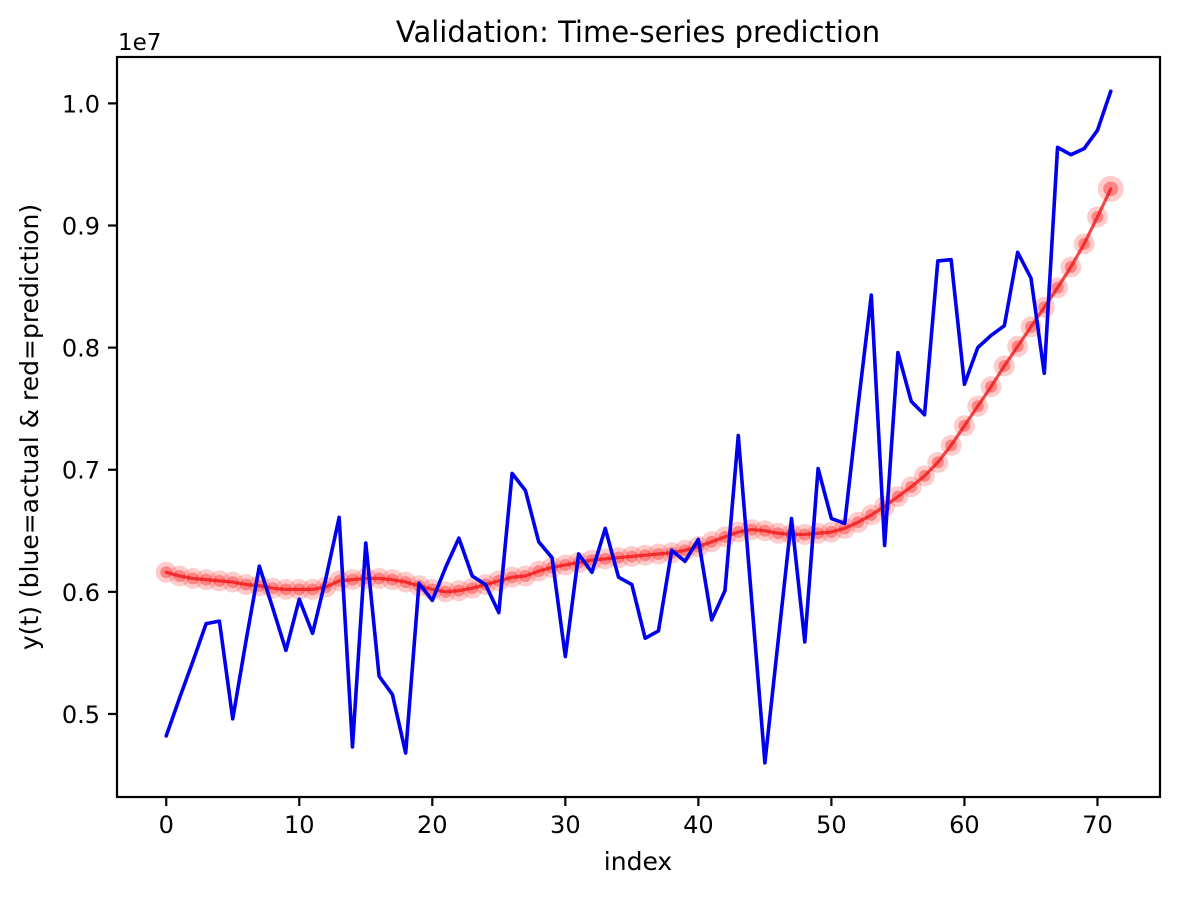 The image size is (1177, 898). What do you see at coordinates (638, 861) in the screenshot?
I see `x-axis-label: index` at bounding box center [638, 861].